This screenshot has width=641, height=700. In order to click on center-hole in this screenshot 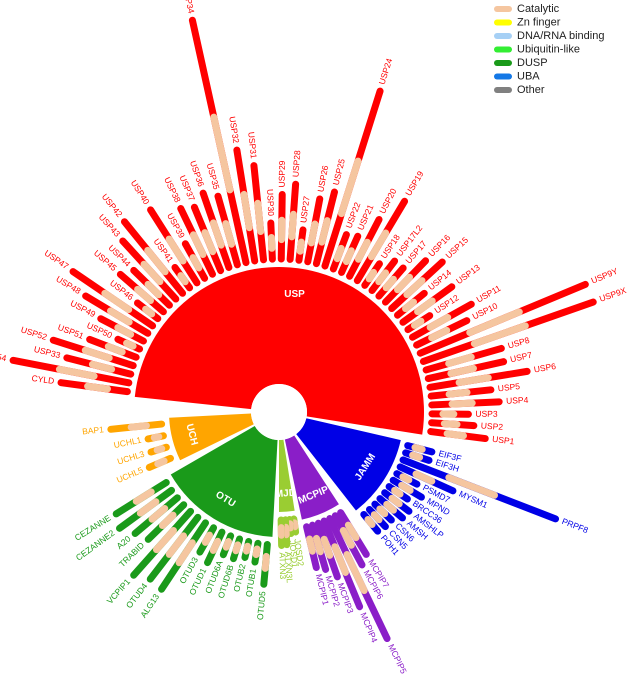, I will do `click(279, 412)`.